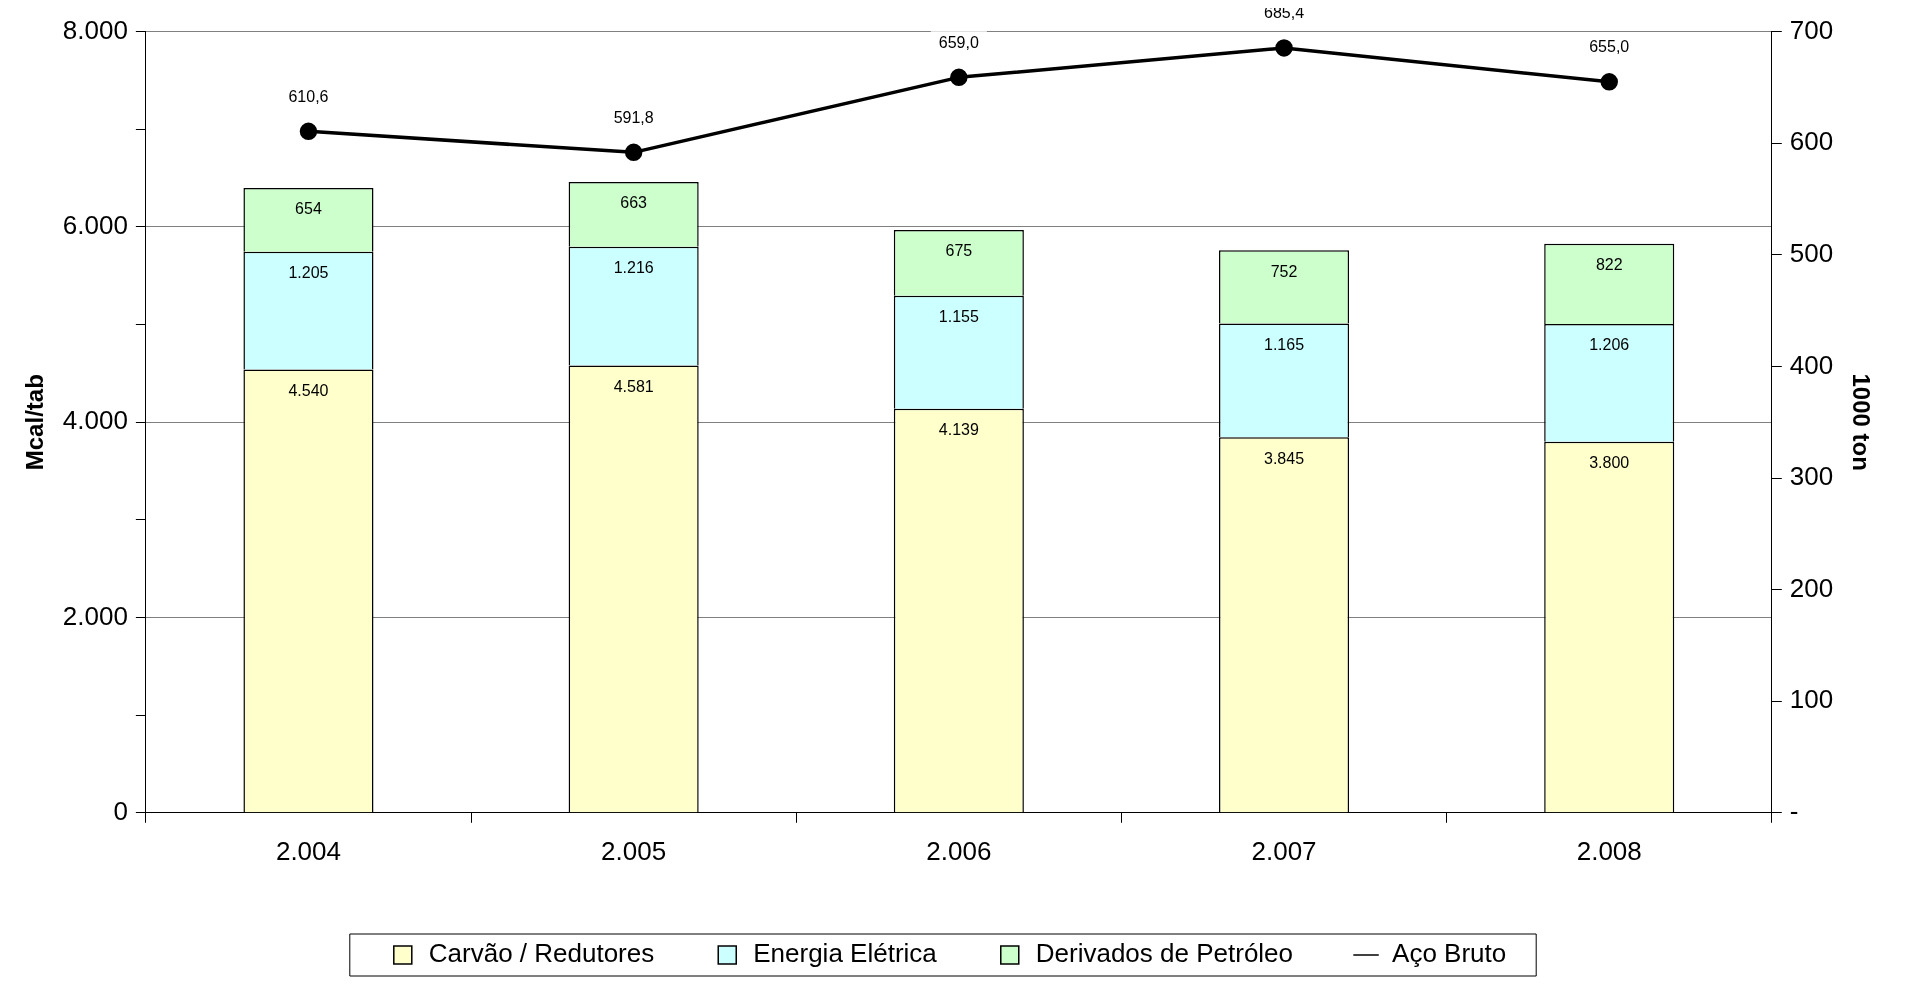 This screenshot has width=1923, height=992. I want to click on data-label: 655,0, so click(1609, 47).